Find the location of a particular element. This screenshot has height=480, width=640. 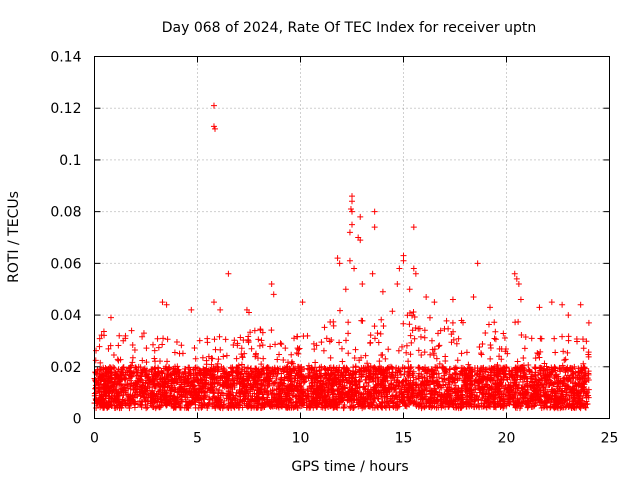

y-tick-label: 0.04 is located at coordinates (65, 316).